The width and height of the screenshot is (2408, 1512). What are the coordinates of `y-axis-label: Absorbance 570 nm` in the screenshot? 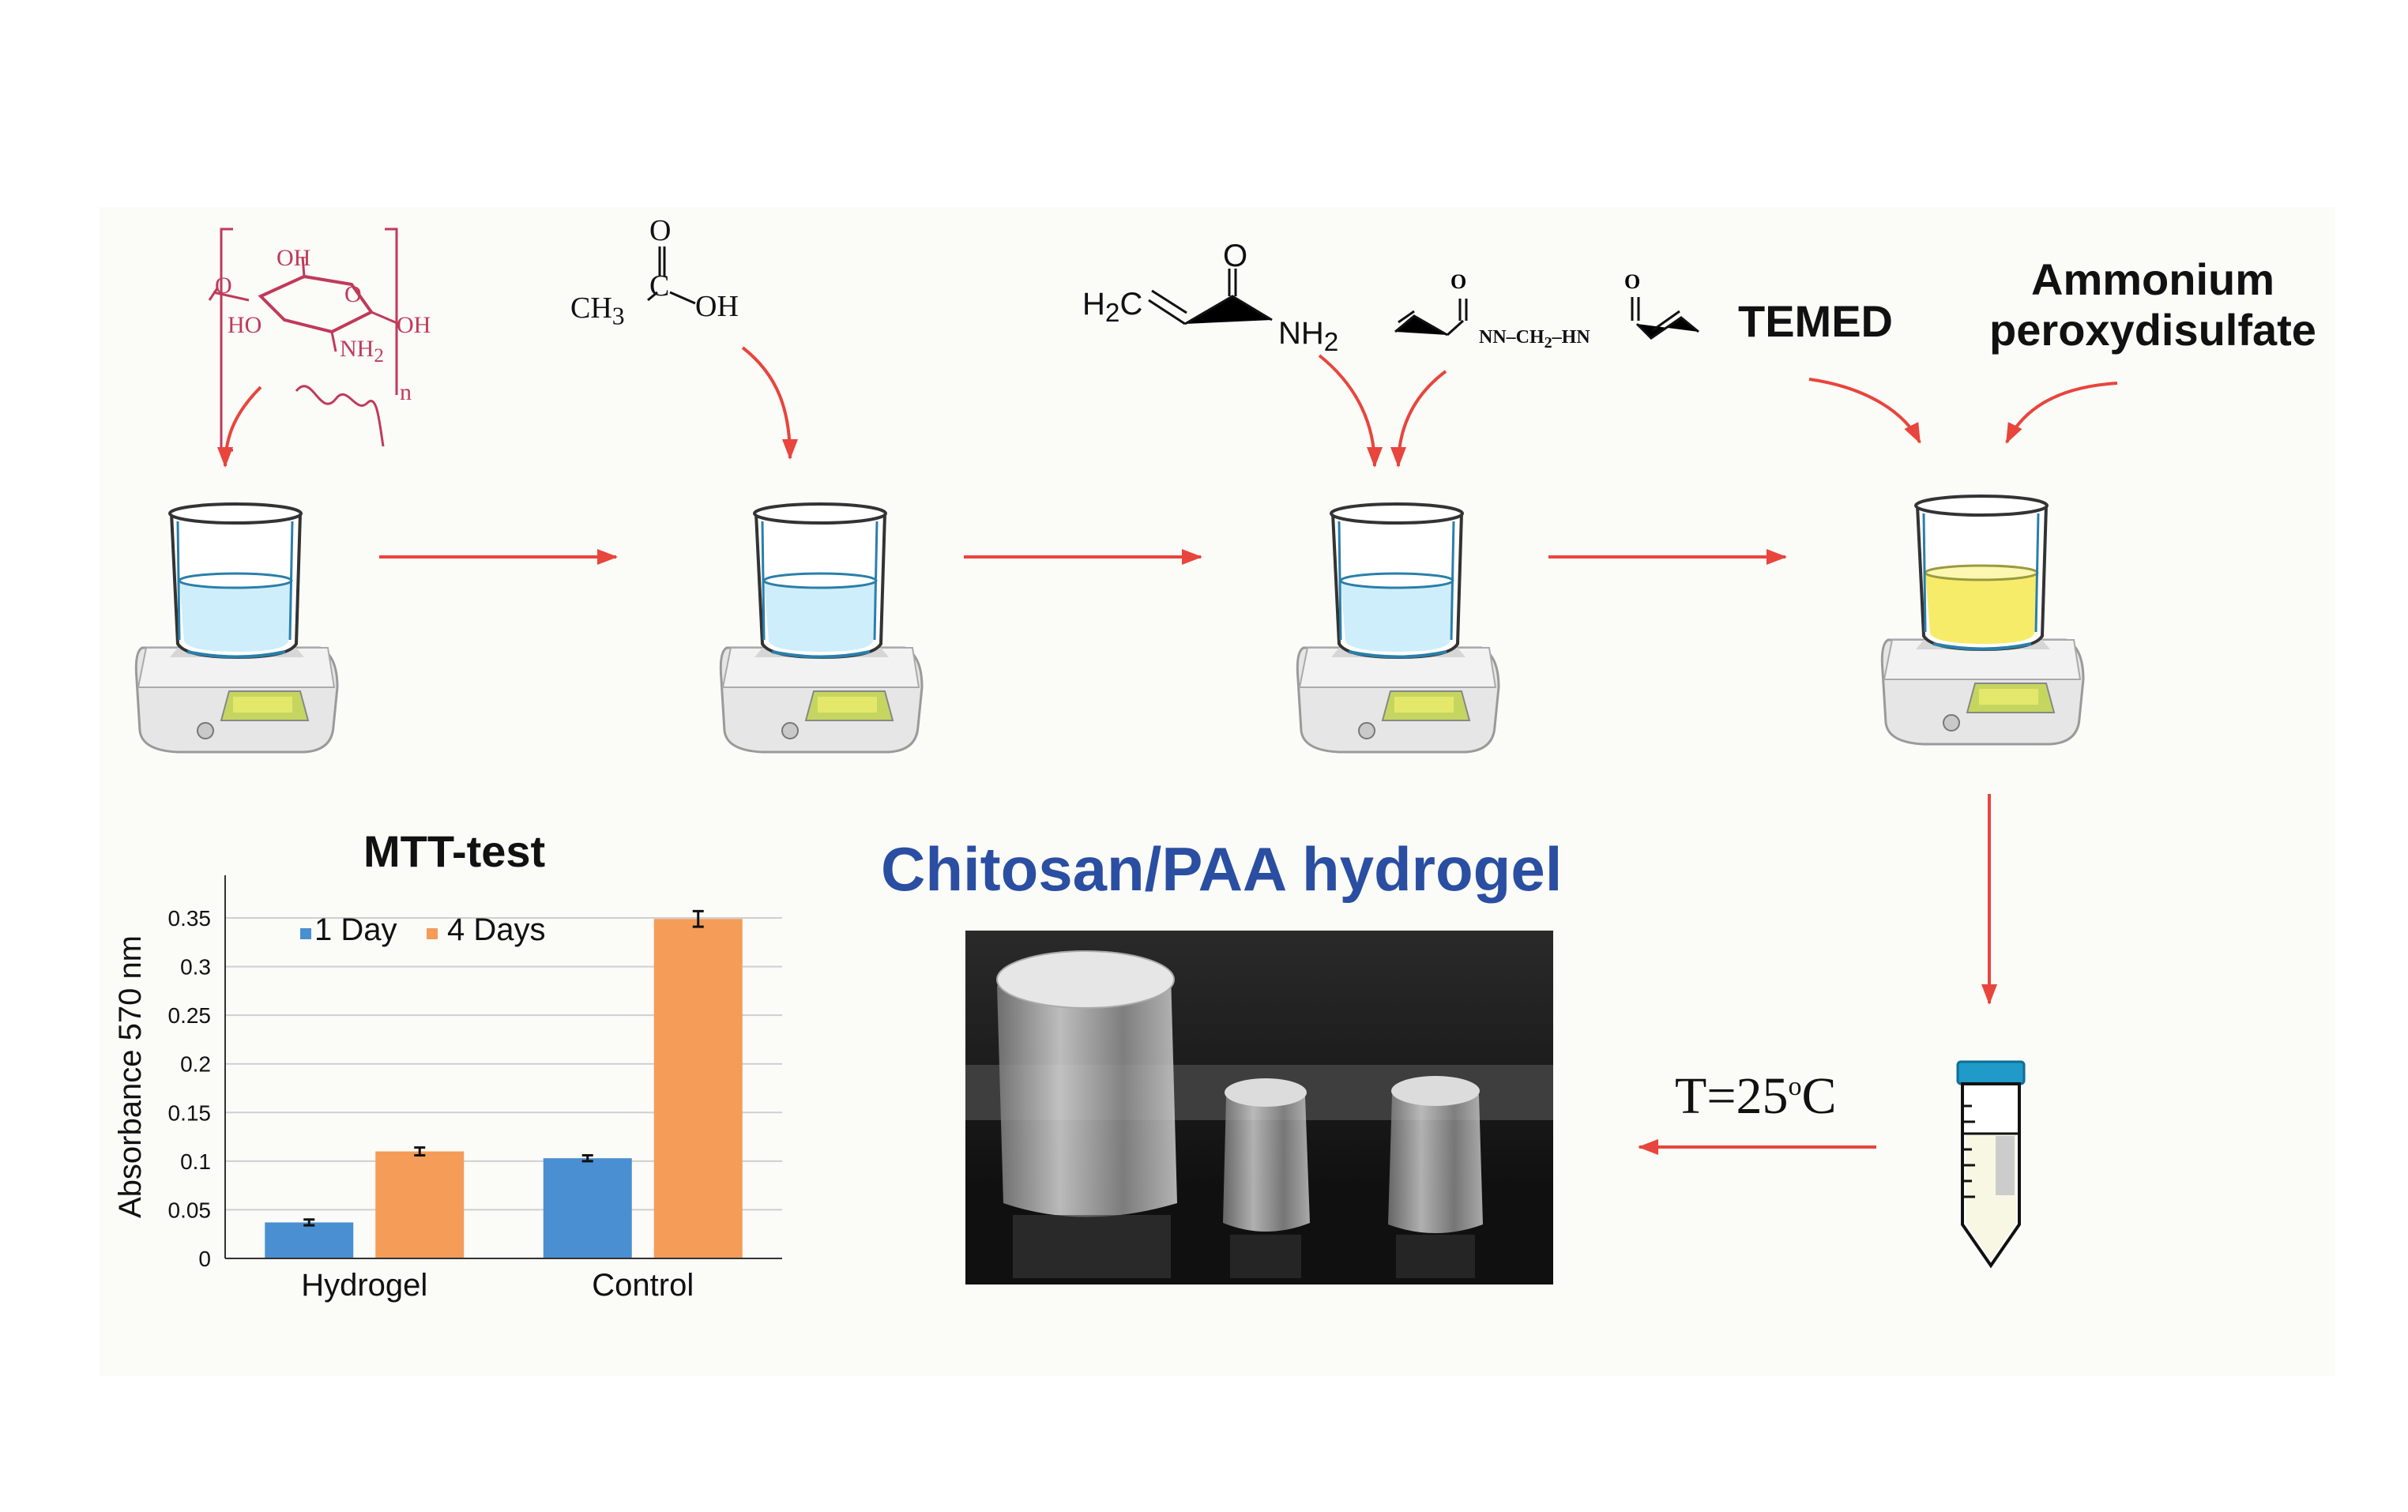 It's located at (130, 1076).